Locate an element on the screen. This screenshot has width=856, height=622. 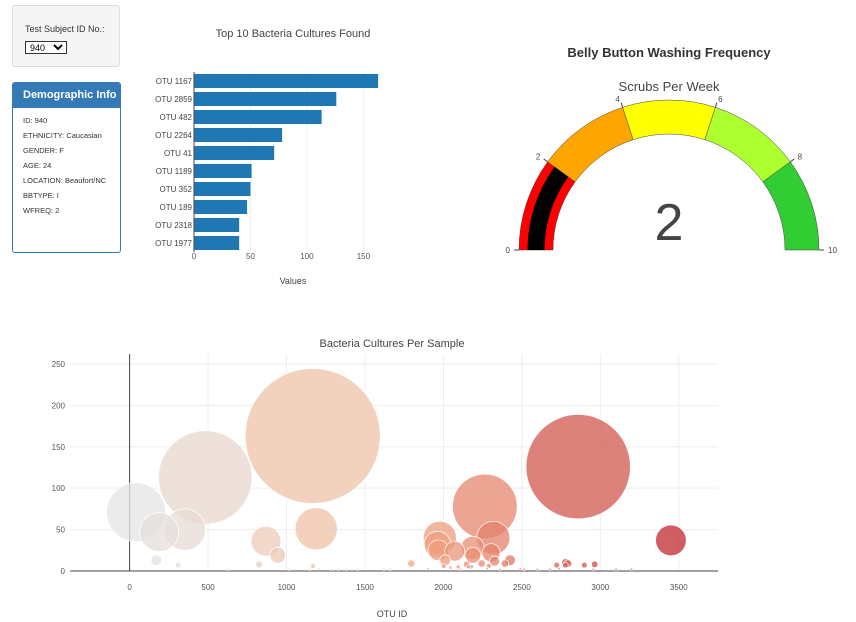
bar-x-tick-label: 50 is located at coordinates (250, 256).